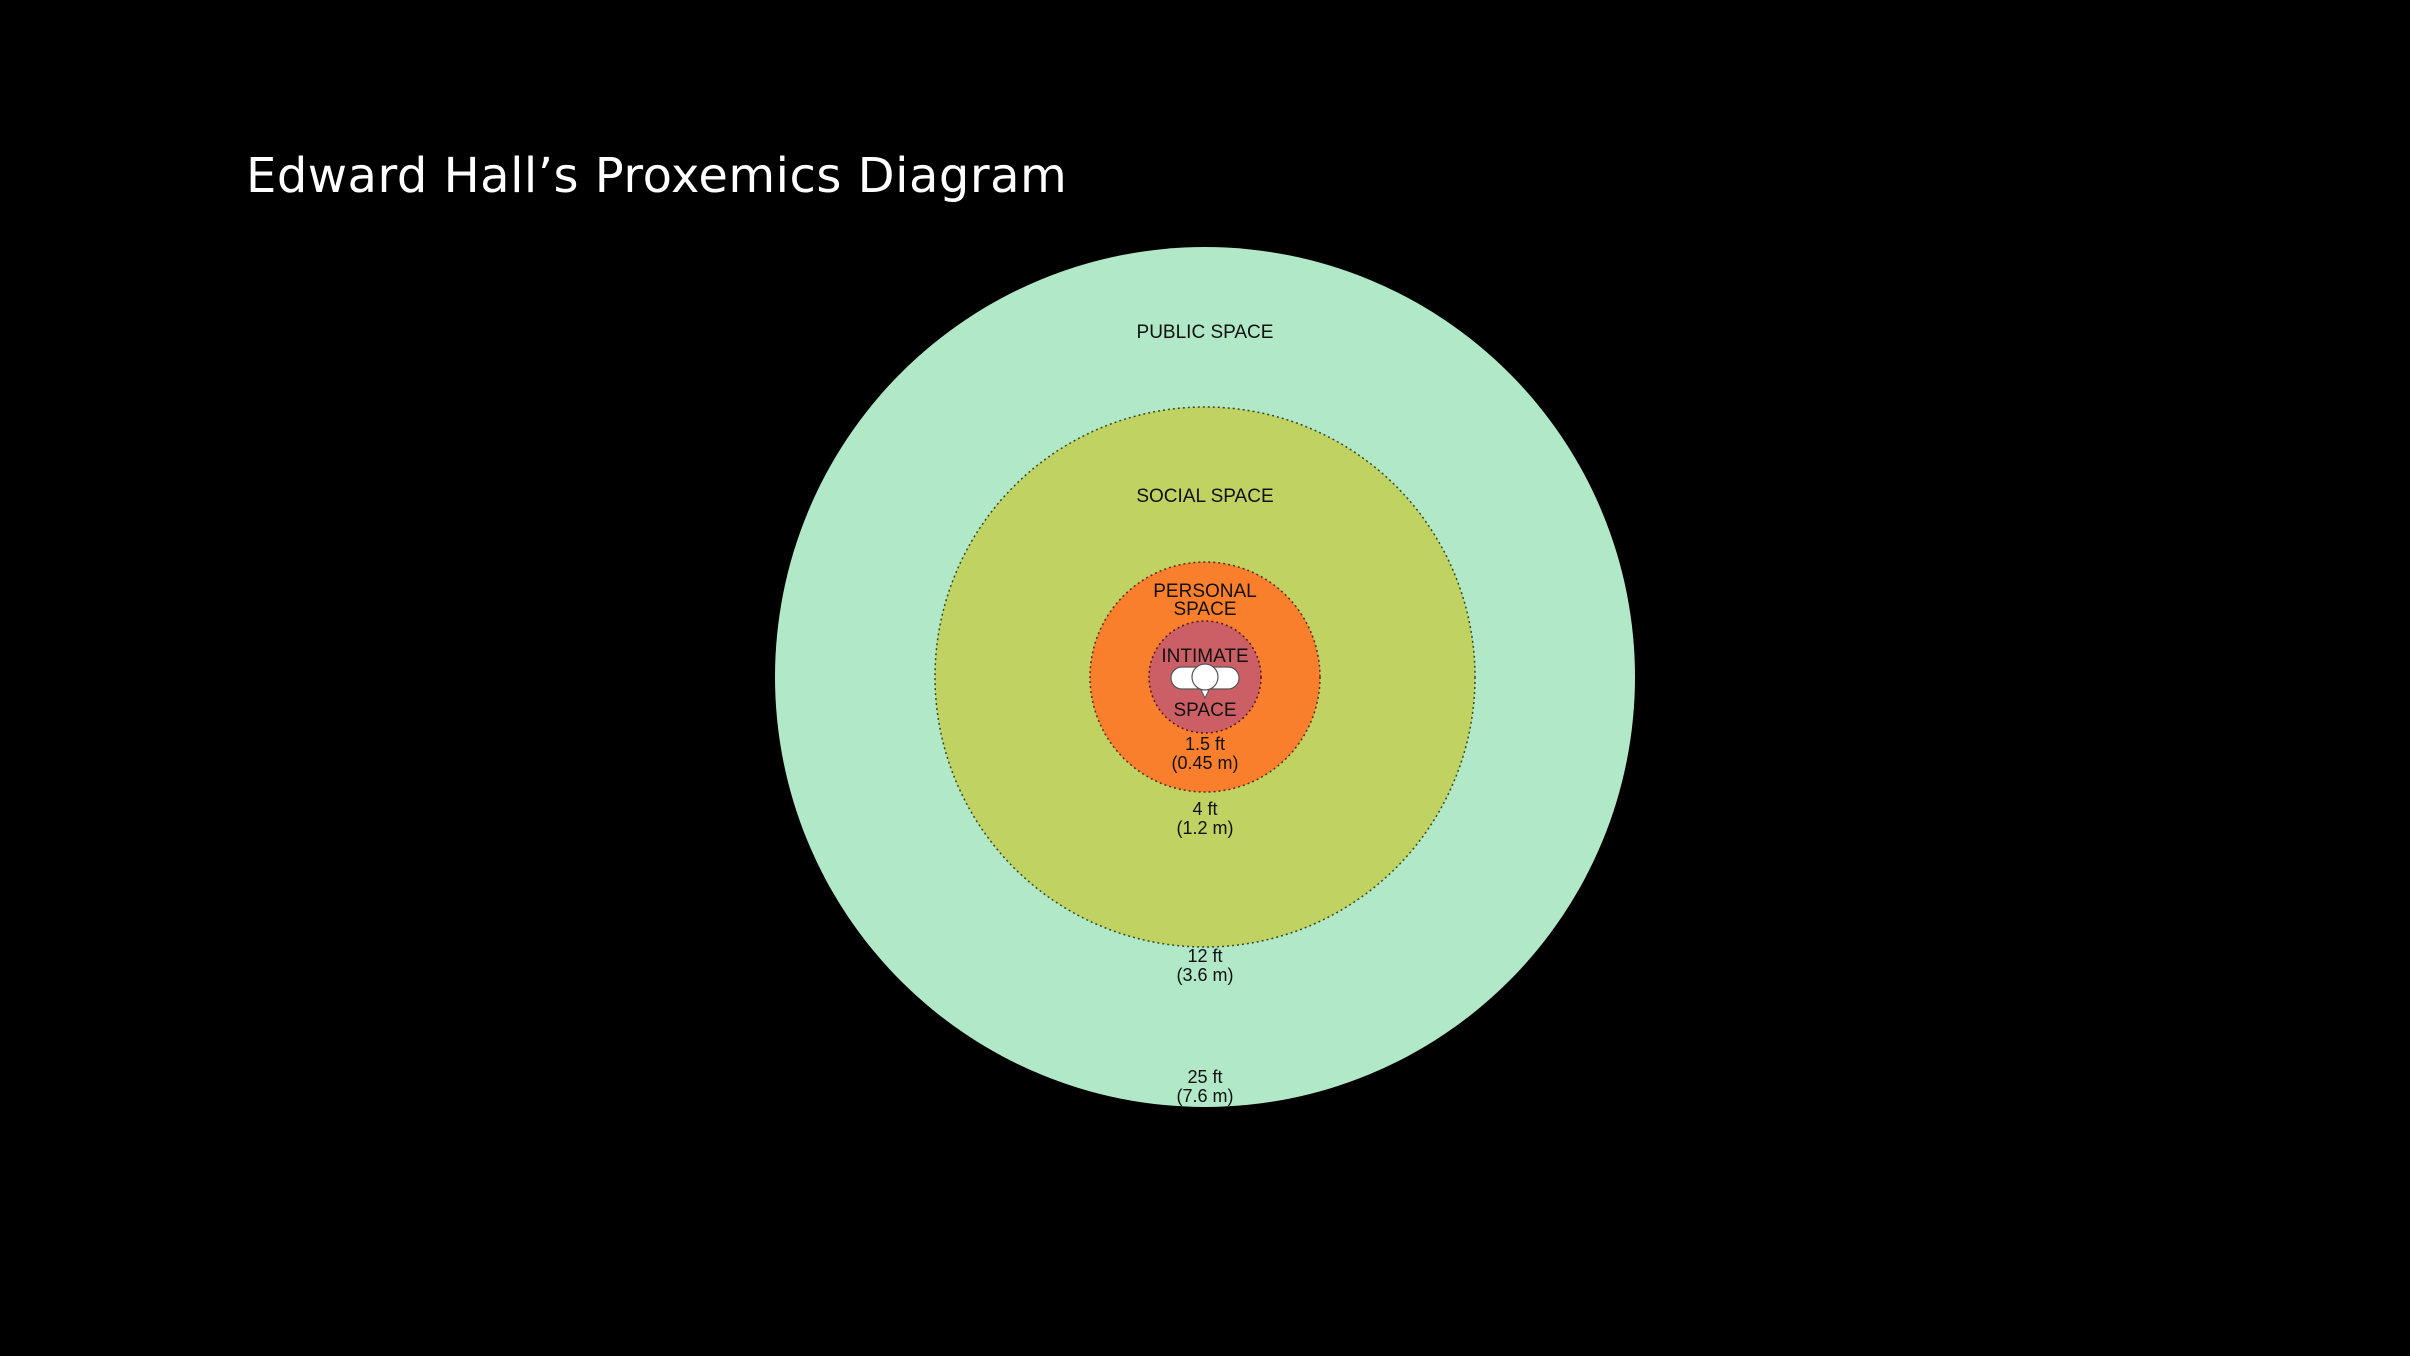 The height and width of the screenshot is (1356, 2410). I want to click on intimate-distance-ft: 1.5 ft, so click(1205, 744).